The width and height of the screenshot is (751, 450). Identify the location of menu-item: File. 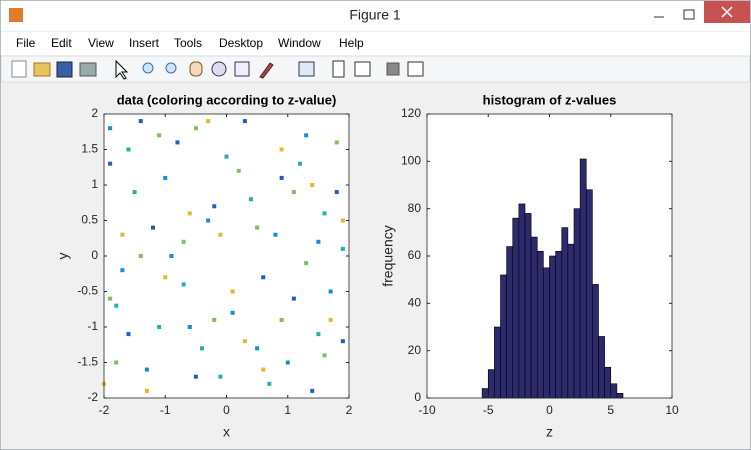
(26, 43).